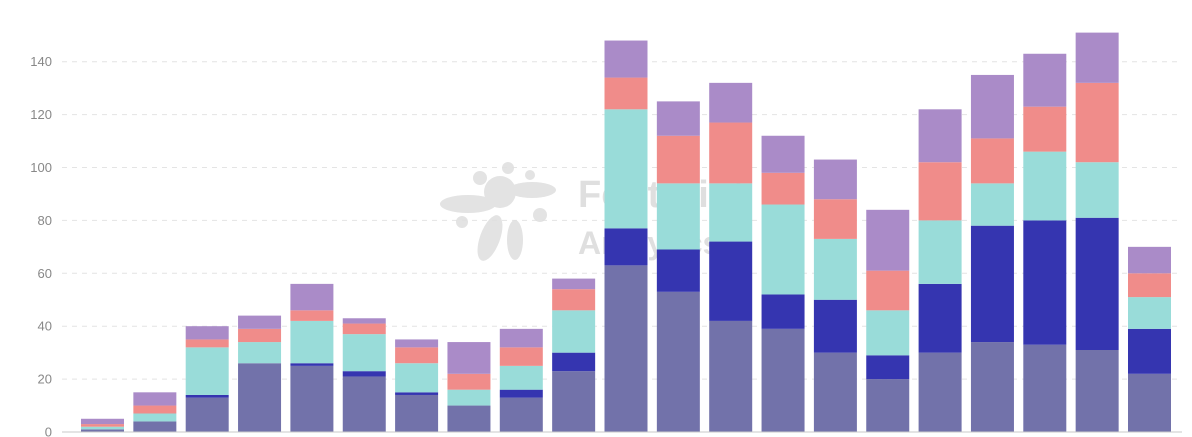  What do you see at coordinates (41, 114) in the screenshot?
I see `y-tick-label: 120` at bounding box center [41, 114].